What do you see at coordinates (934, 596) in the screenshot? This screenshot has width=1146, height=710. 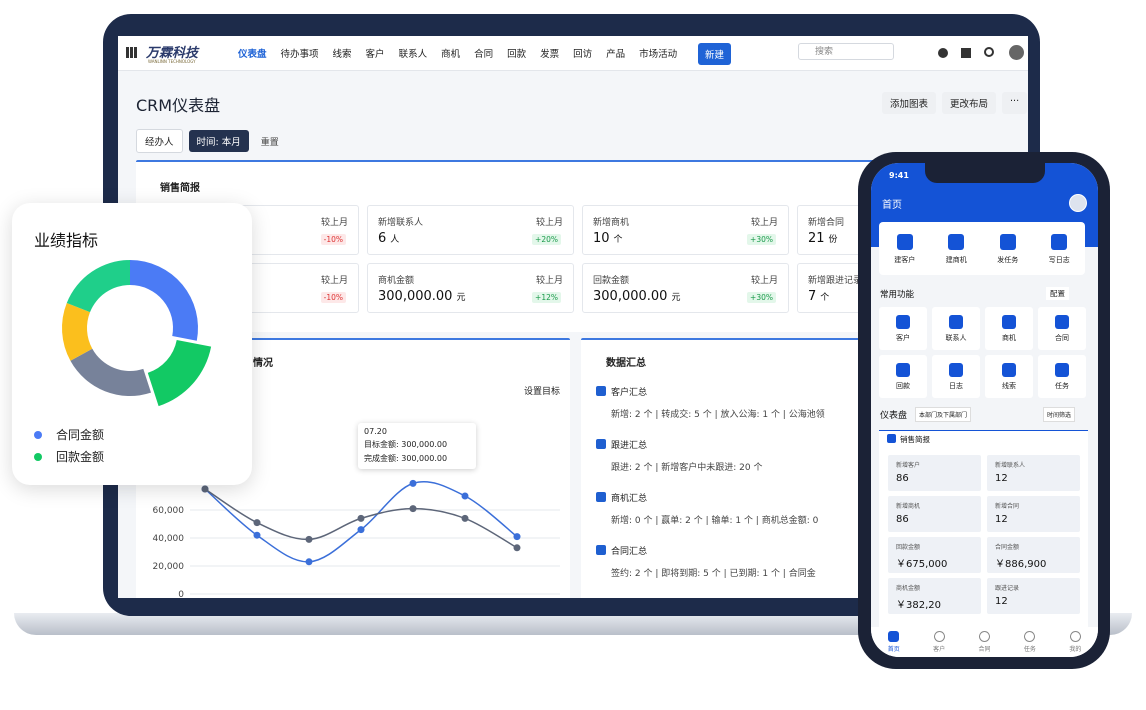 I see `phone-card: 商机金额 ￥382,20` at bounding box center [934, 596].